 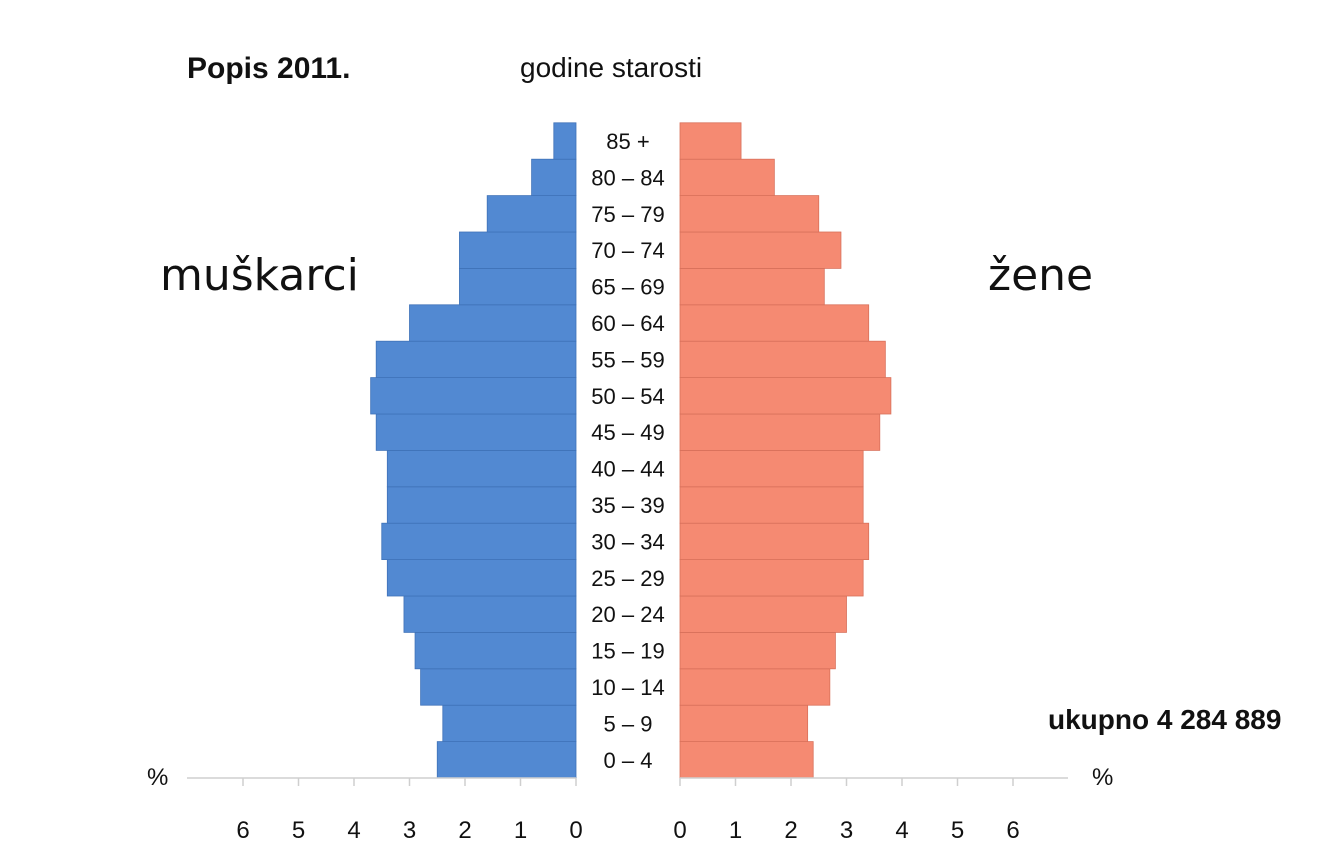 What do you see at coordinates (627, 505) in the screenshot?
I see `age-label-7: 35 – 39` at bounding box center [627, 505].